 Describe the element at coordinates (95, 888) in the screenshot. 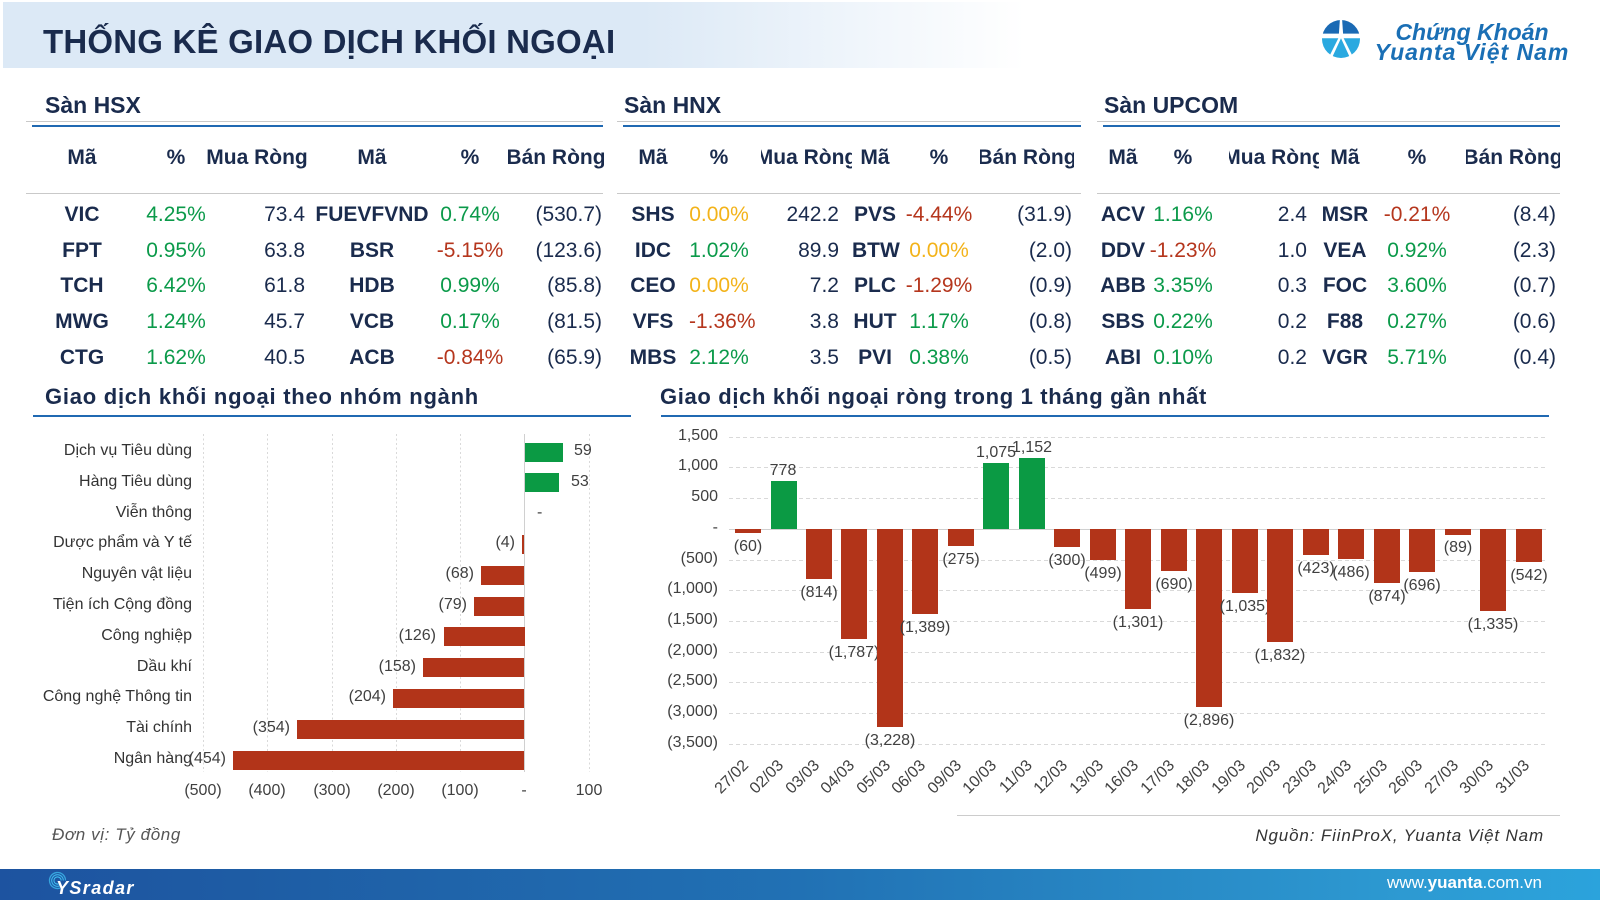

I see `svg-text: YSradar` at that location.